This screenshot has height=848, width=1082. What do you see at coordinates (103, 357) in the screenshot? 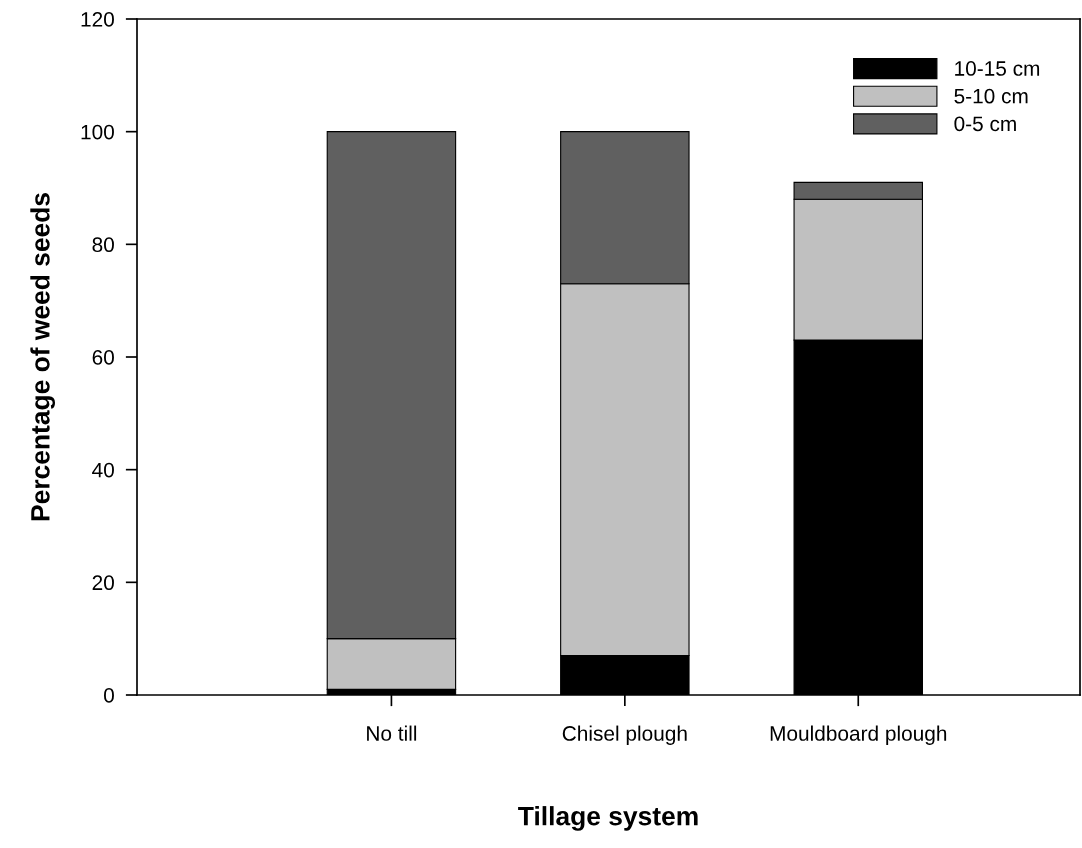
I see `y-tick-label: 60` at bounding box center [103, 357].